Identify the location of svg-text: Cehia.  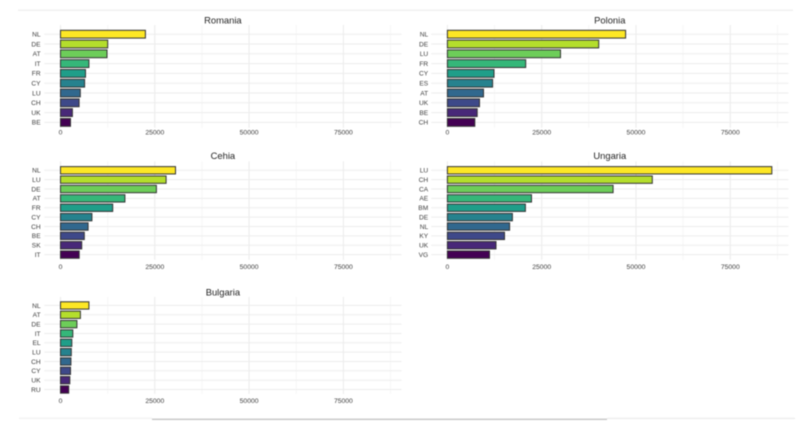
(223, 155).